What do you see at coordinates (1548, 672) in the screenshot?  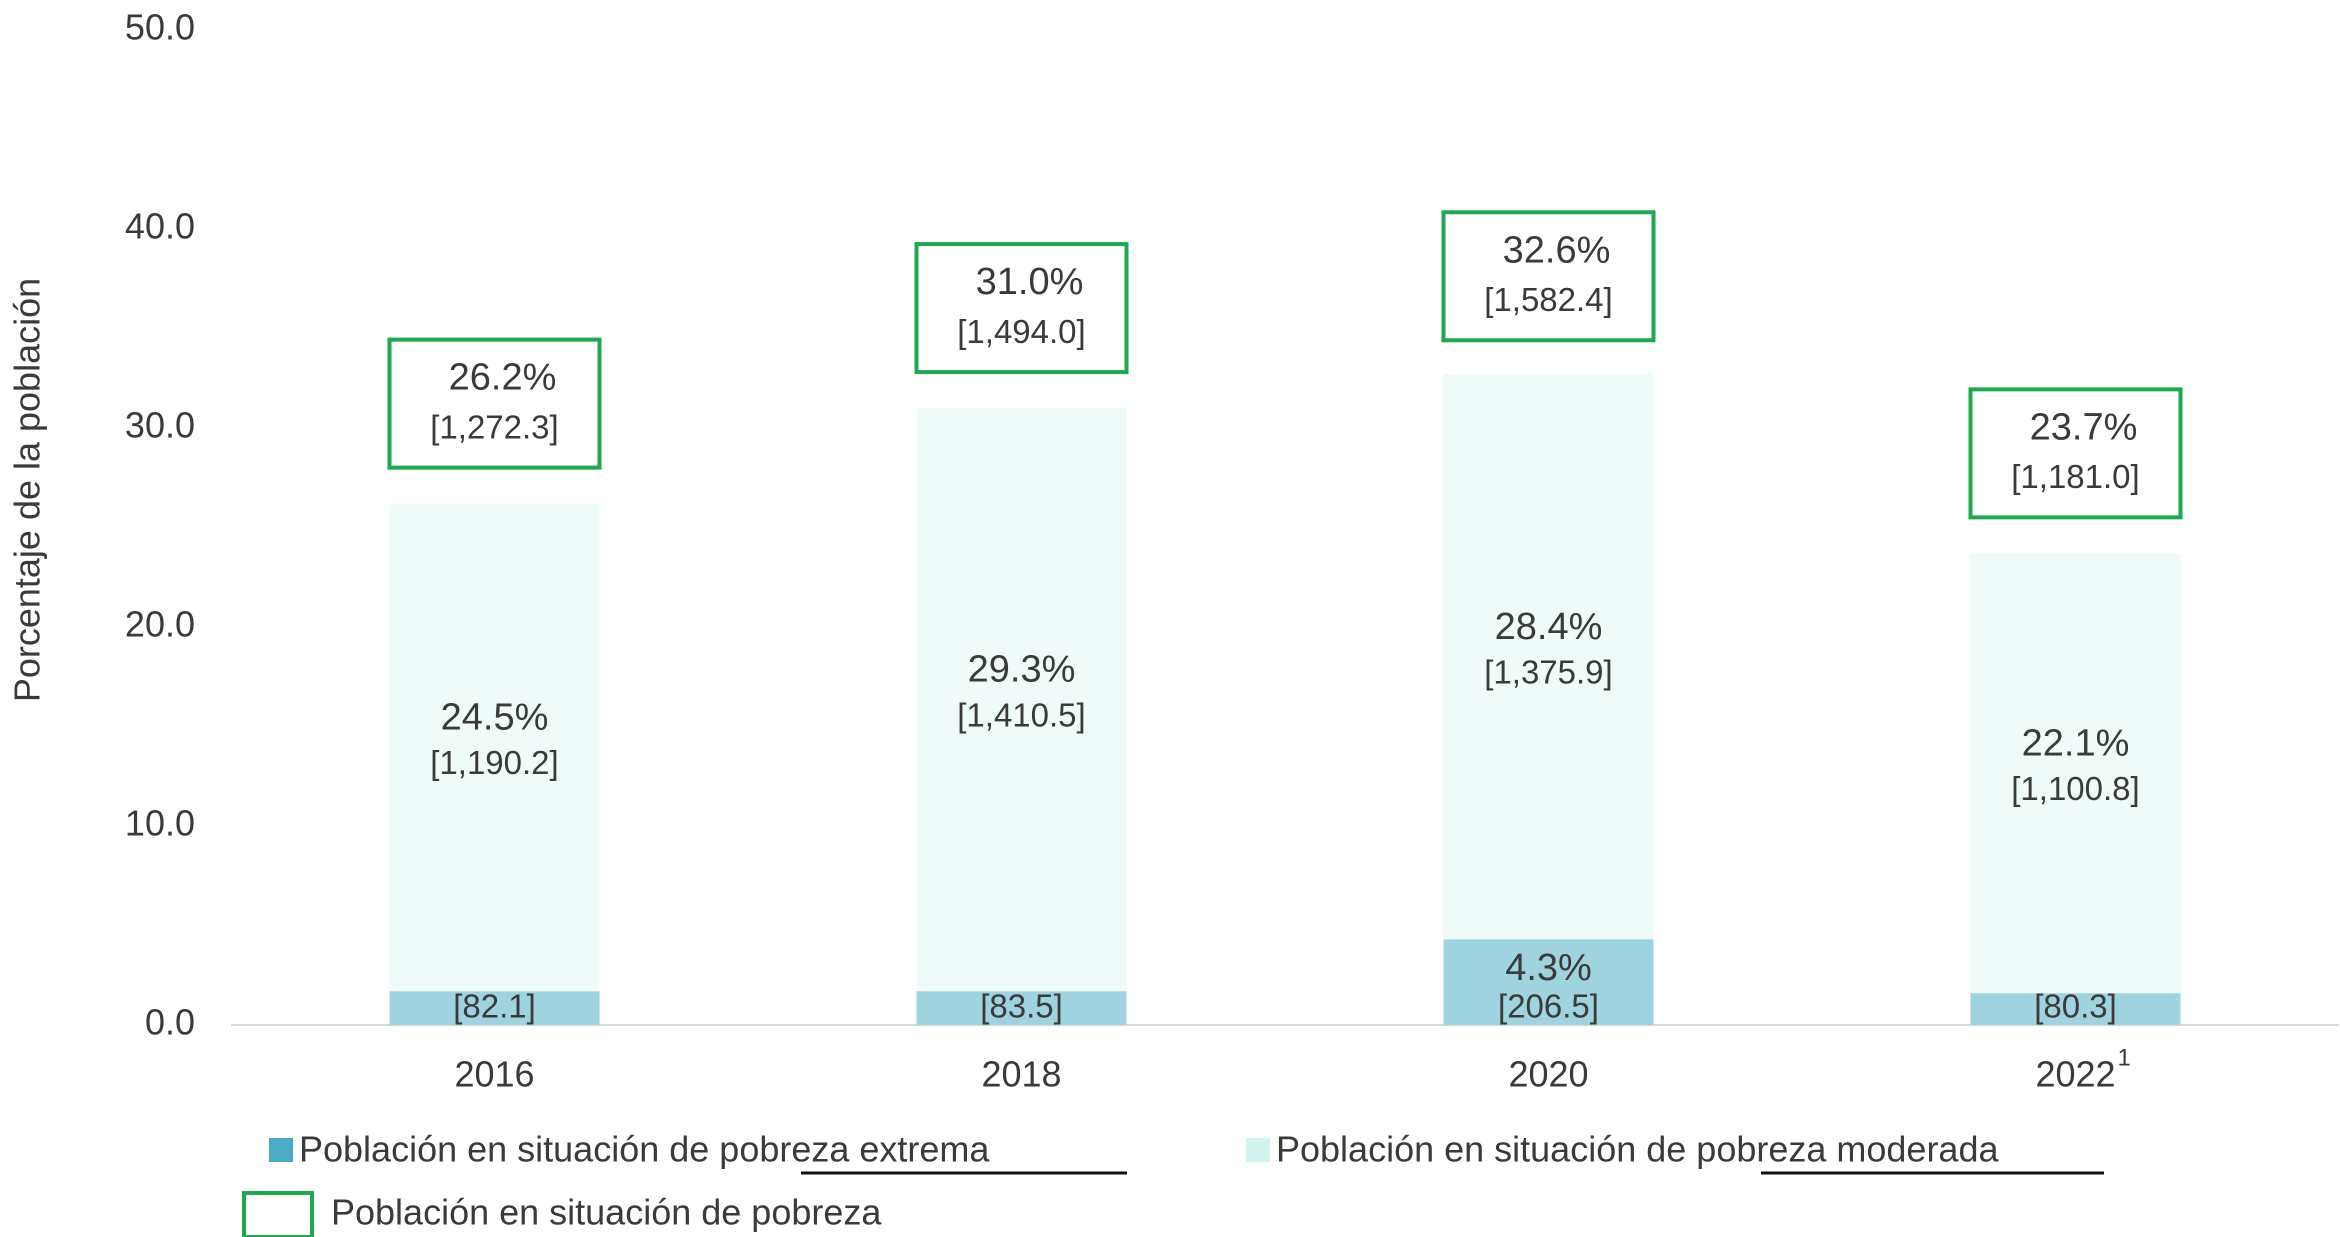 I see `count-label: [1,375.9]` at bounding box center [1548, 672].